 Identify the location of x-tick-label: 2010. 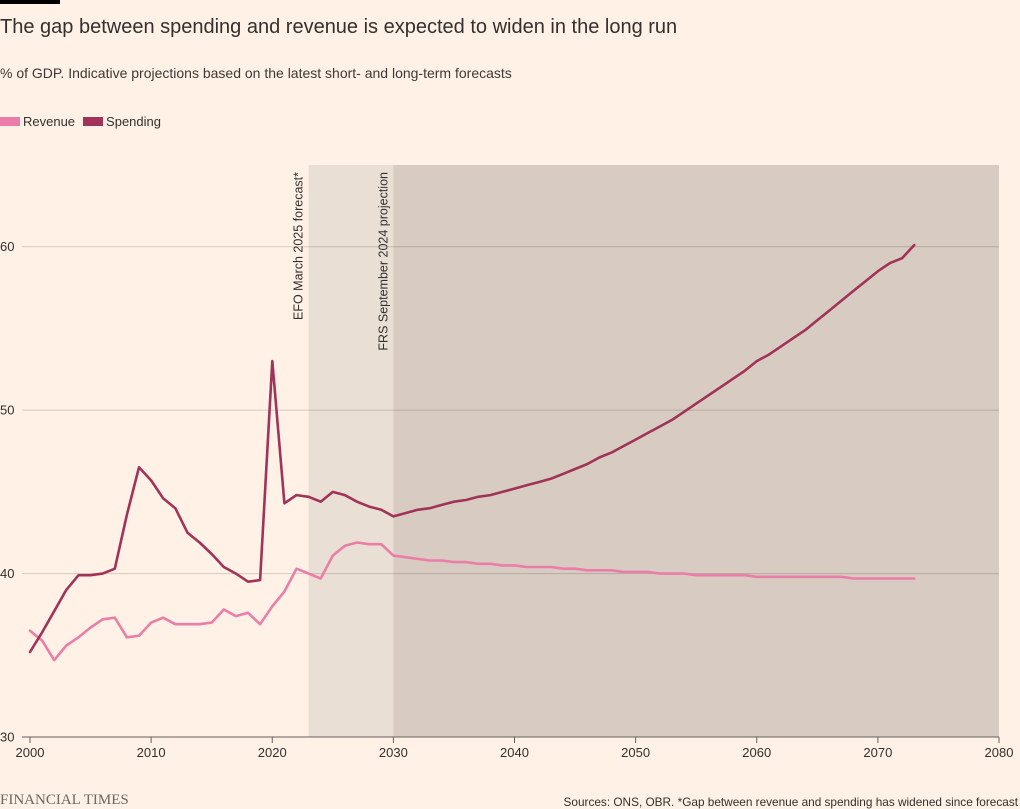
(151, 752).